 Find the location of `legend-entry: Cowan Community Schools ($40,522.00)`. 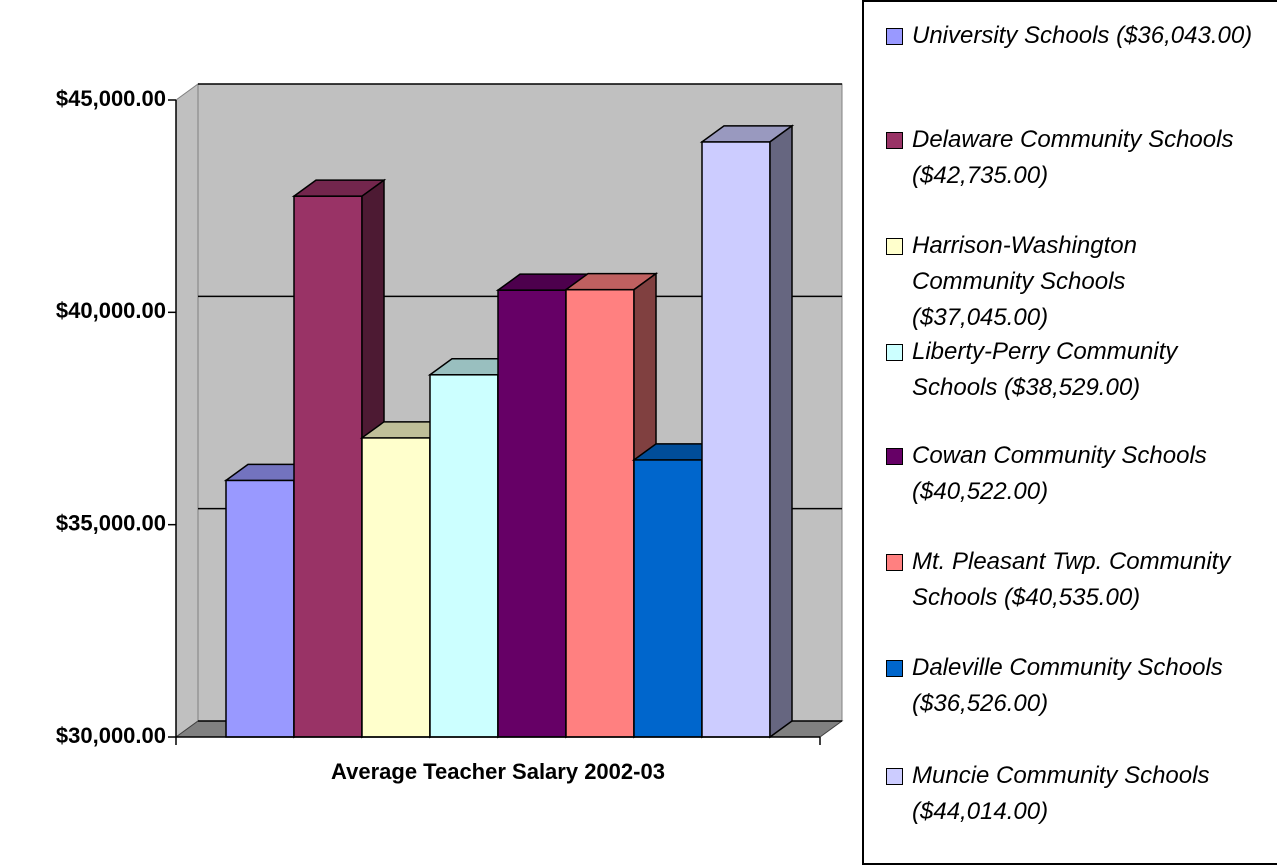

legend-entry: Cowan Community Schools ($40,522.00) is located at coordinates (1071, 474).